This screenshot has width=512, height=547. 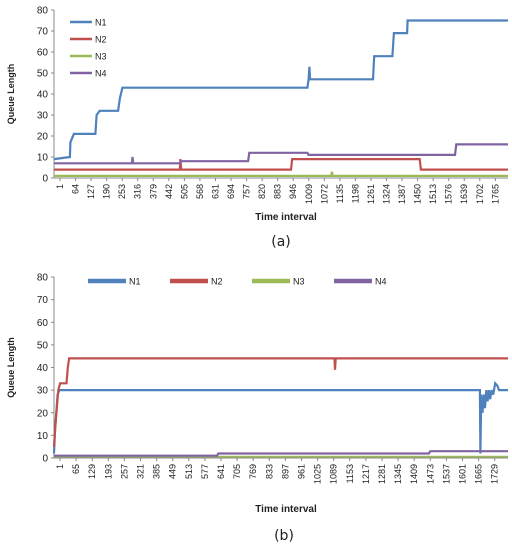 What do you see at coordinates (138, 191) in the screenshot?
I see `x-tick-label: 316` at bounding box center [138, 191].